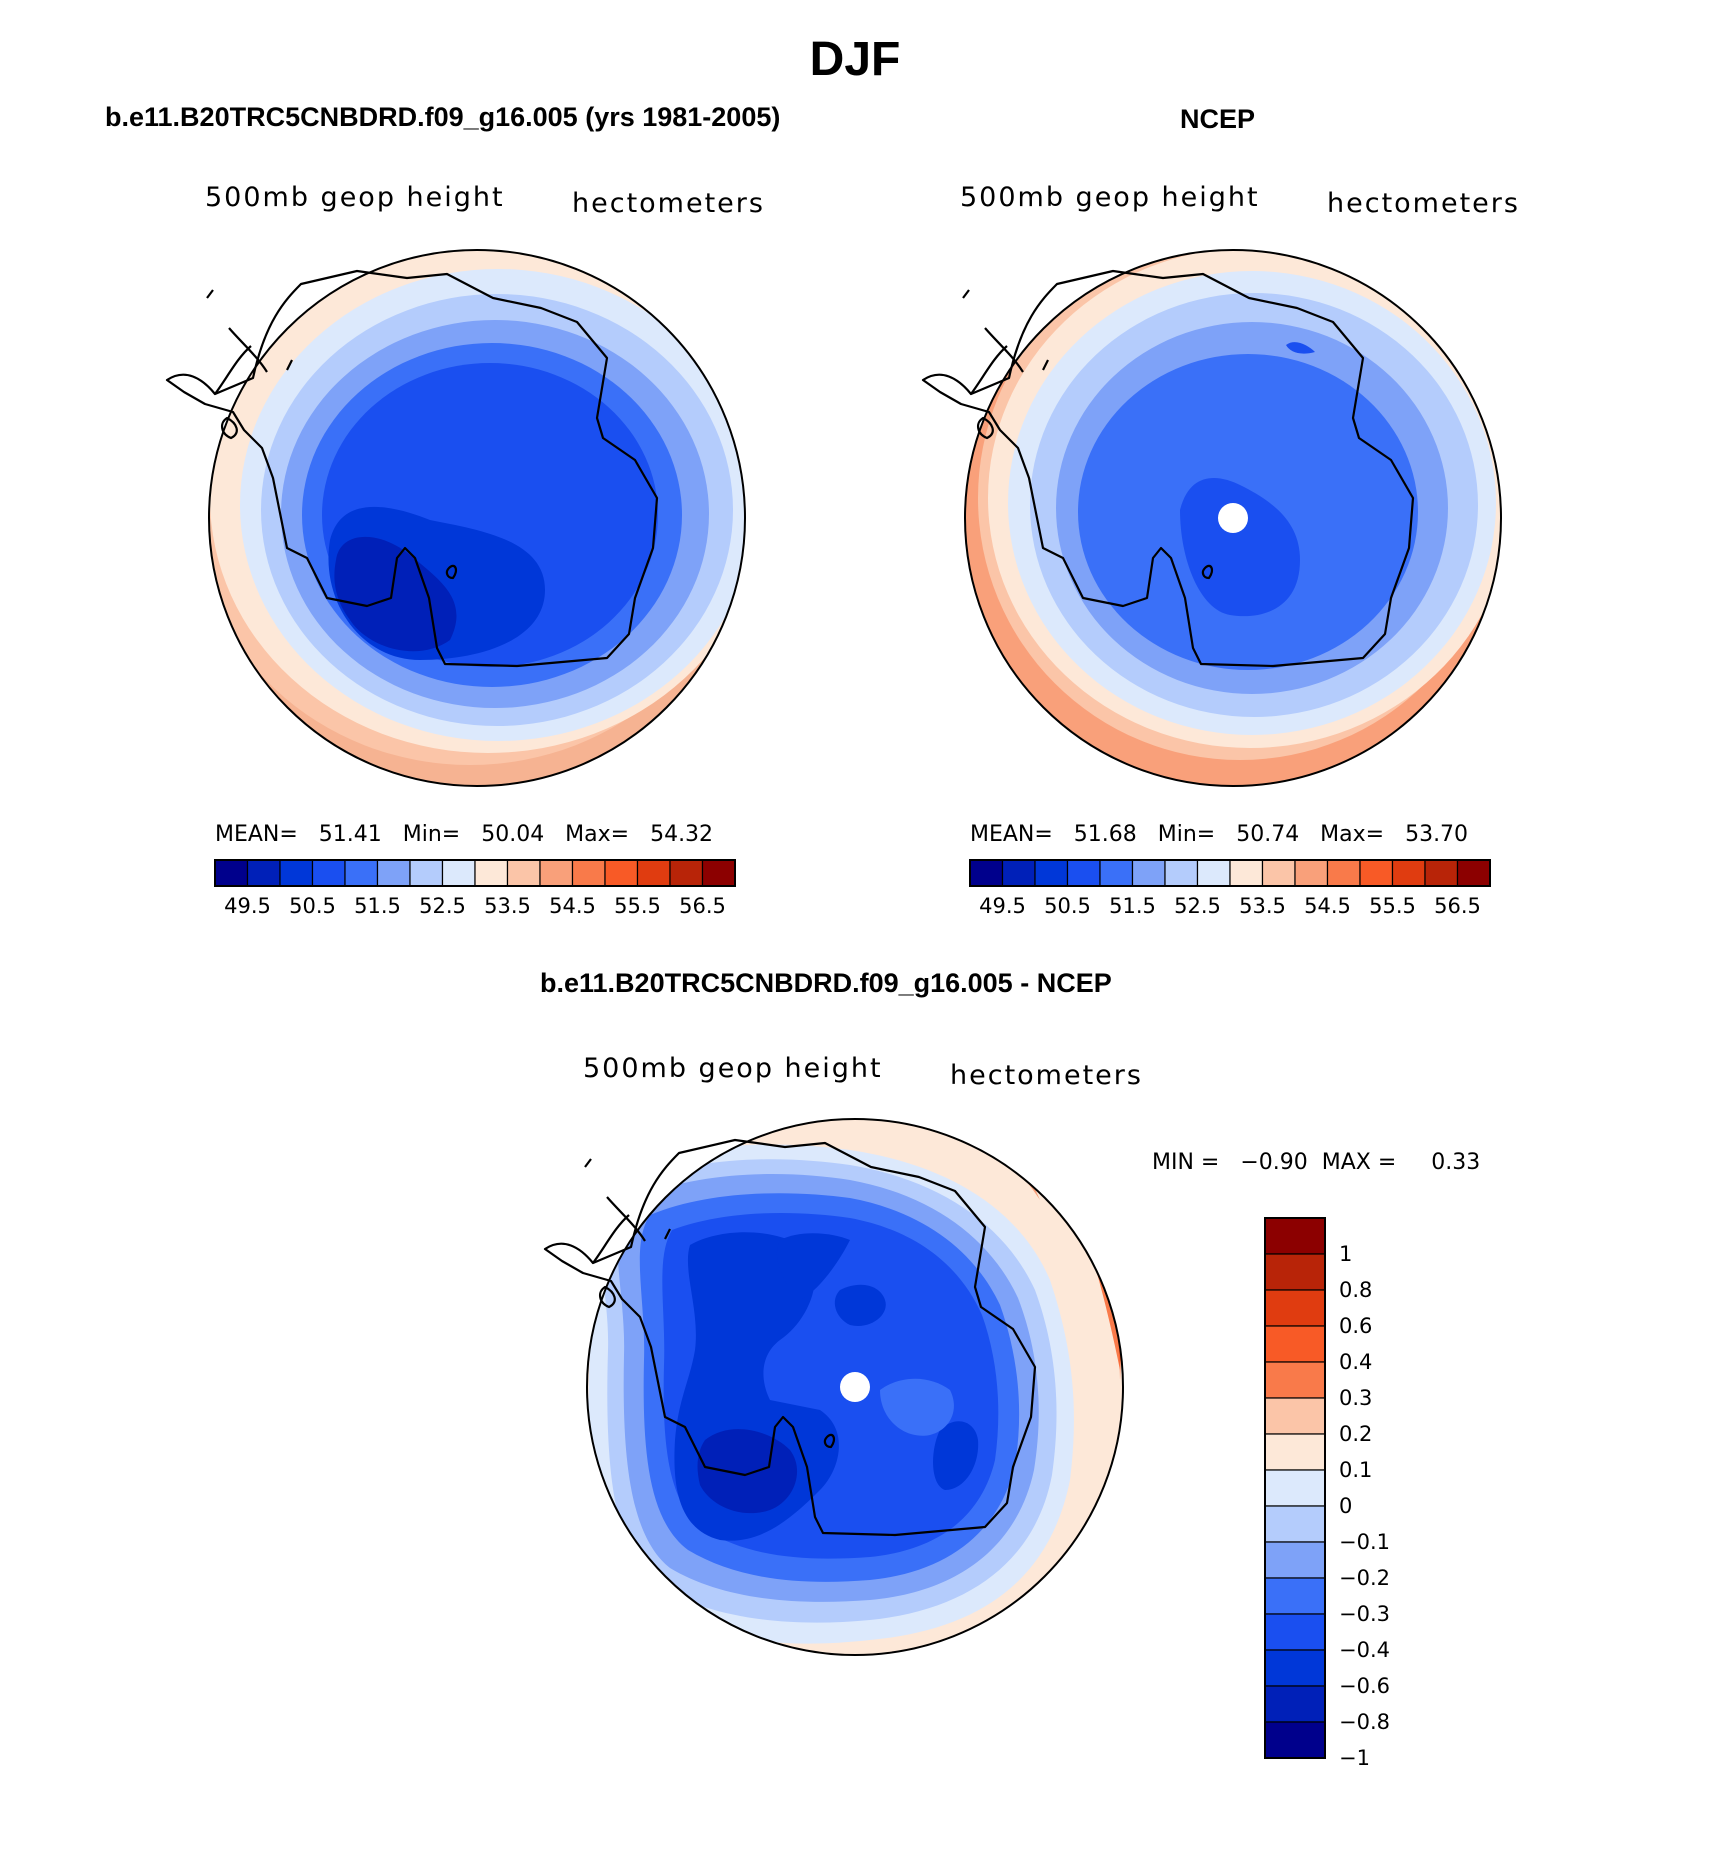 The image size is (1710, 1863). What do you see at coordinates (1345, 1254) in the screenshot?
I see `colorbar-tick-label: 1` at bounding box center [1345, 1254].